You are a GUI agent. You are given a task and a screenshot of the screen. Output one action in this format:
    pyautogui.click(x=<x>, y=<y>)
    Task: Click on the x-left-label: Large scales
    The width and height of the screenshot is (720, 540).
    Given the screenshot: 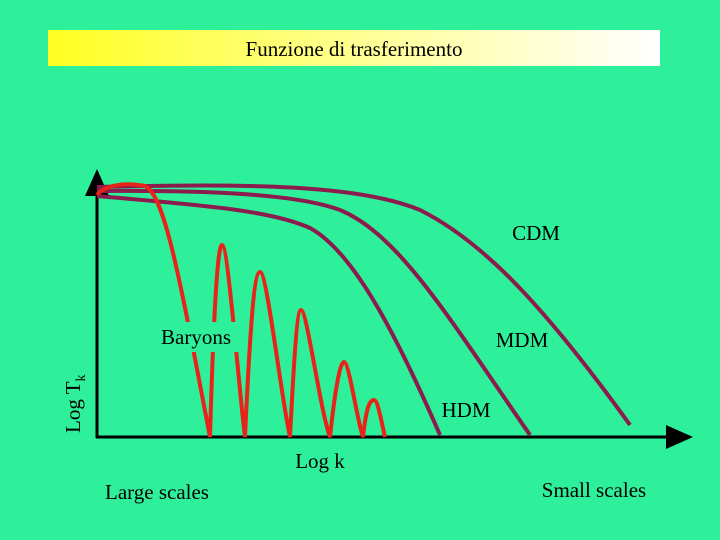 What is the action you would take?
    pyautogui.click(x=157, y=492)
    